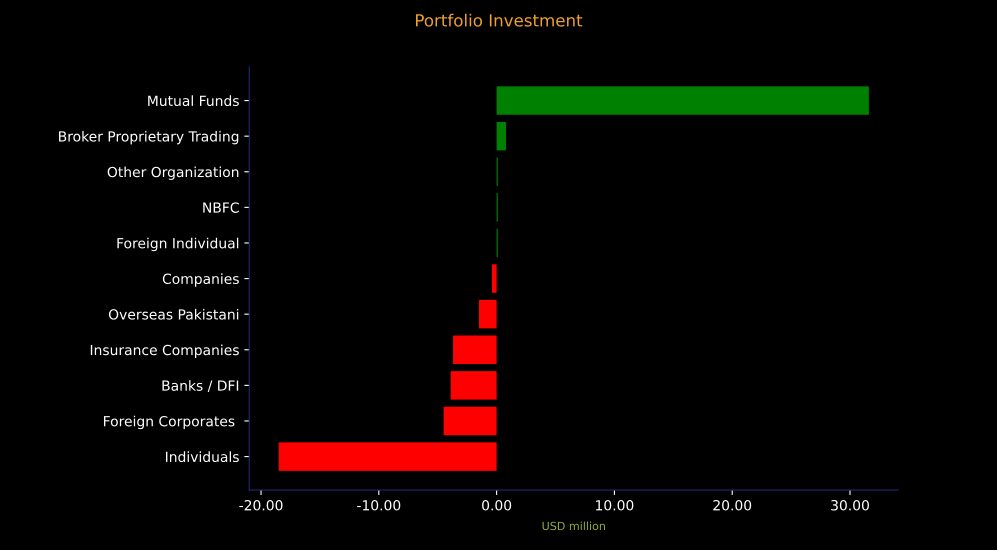 This screenshot has width=997, height=550. Describe the element at coordinates (573, 526) in the screenshot. I see `x-axis-title: USD million` at that location.